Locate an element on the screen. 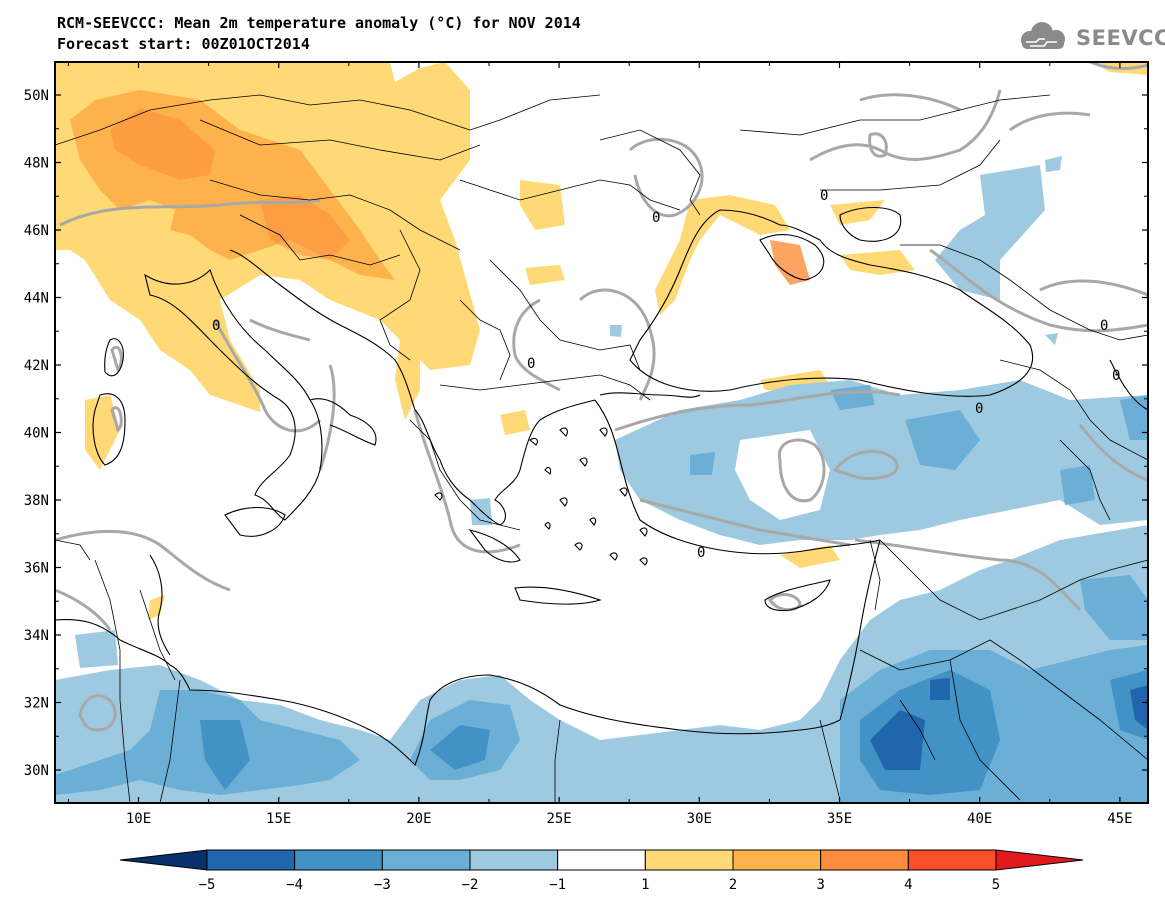  colorbar-arrow-high is located at coordinates (1039, 860).